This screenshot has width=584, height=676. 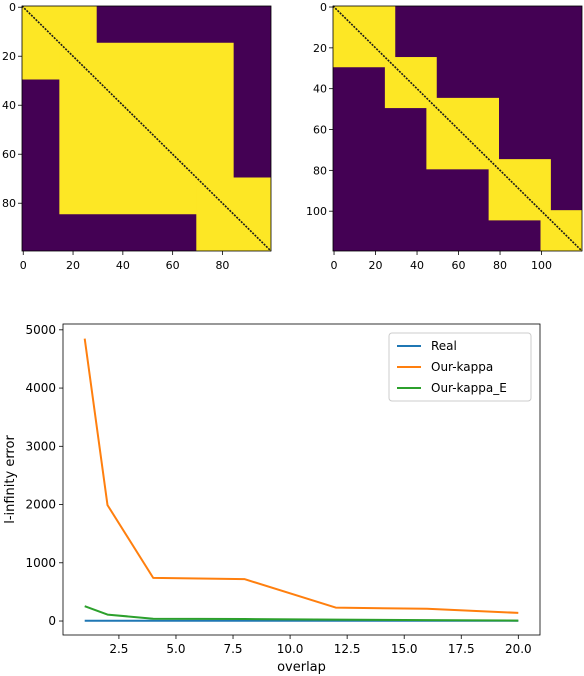 What do you see at coordinates (40, 505) in the screenshot?
I see `y-tick-label: 2000` at bounding box center [40, 505].